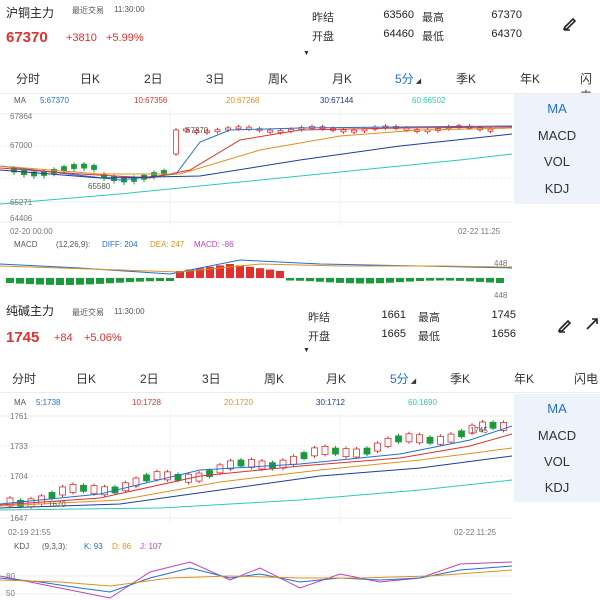 The width and height of the screenshot is (600, 600). What do you see at coordinates (506, 15) in the screenshot?
I see `stat-value-high: 67370` at bounding box center [506, 15].